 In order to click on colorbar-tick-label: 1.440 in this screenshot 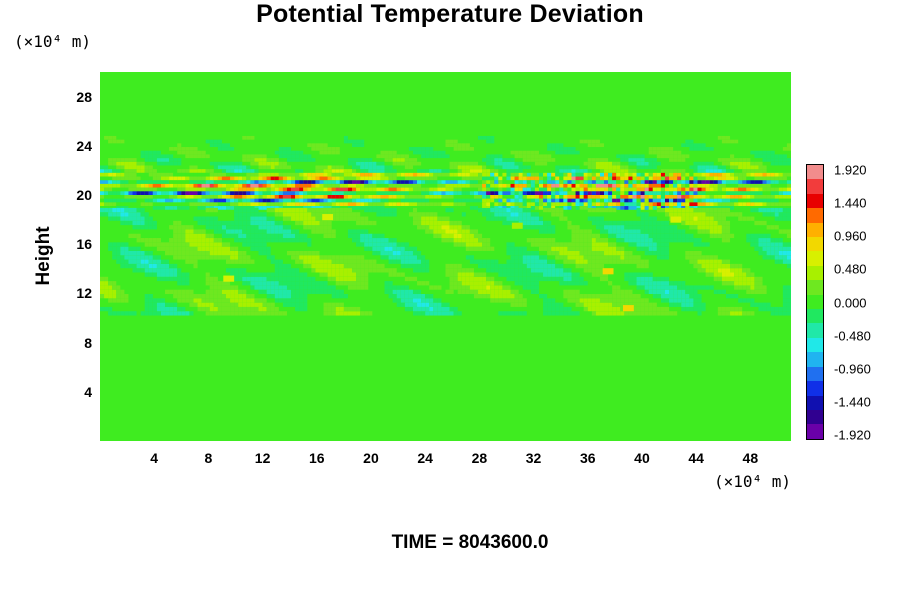, I will do `click(850, 203)`.